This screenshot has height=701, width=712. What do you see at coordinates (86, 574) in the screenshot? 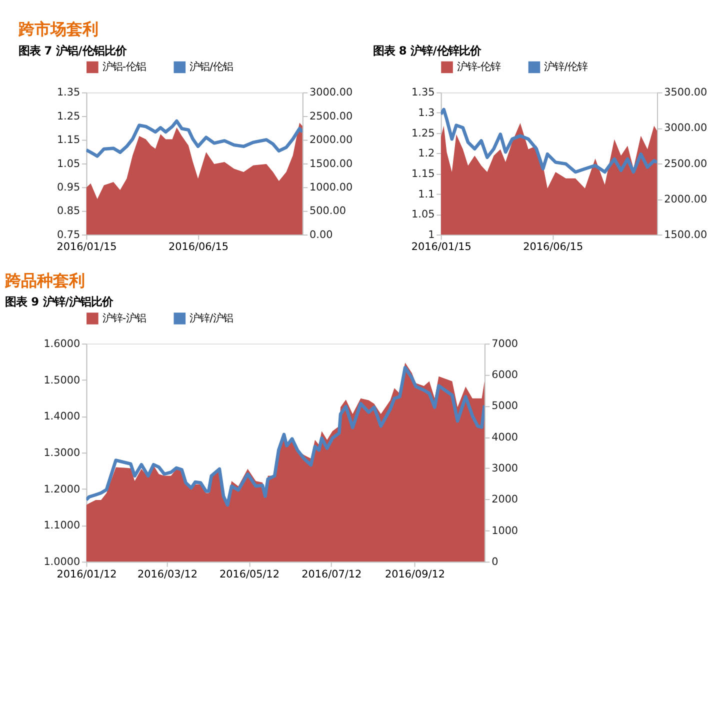
I see `x-tick-label: 2016/01/12` at bounding box center [86, 574].